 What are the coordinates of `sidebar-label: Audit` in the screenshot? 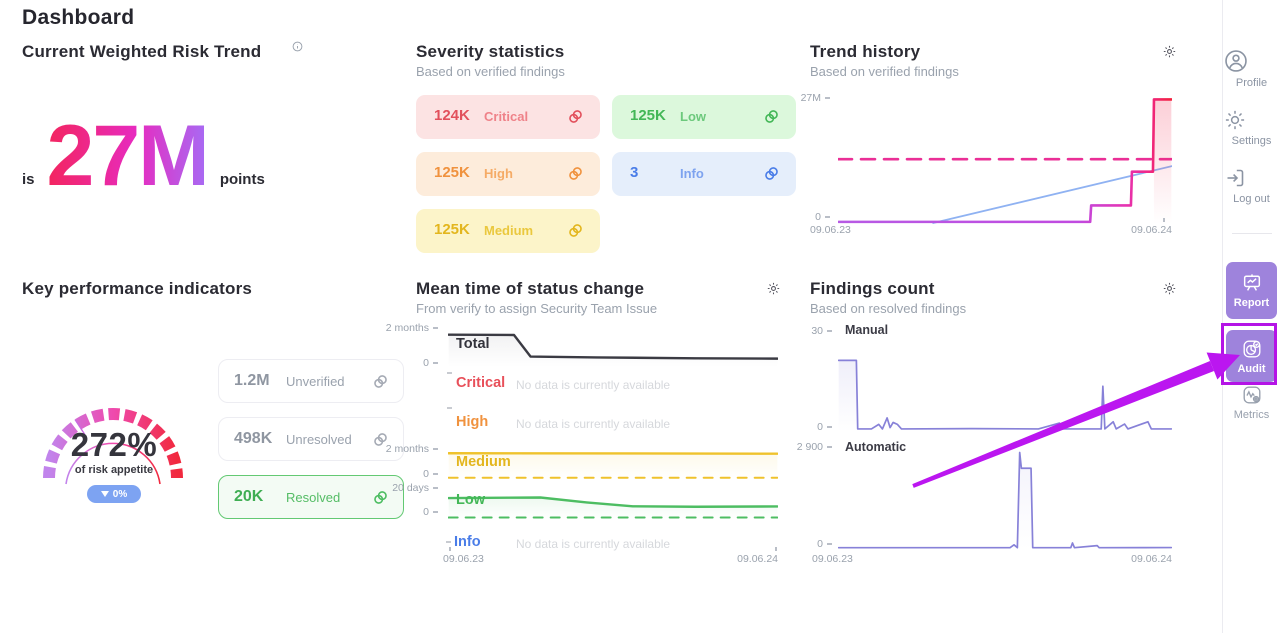 It's located at (1251, 368).